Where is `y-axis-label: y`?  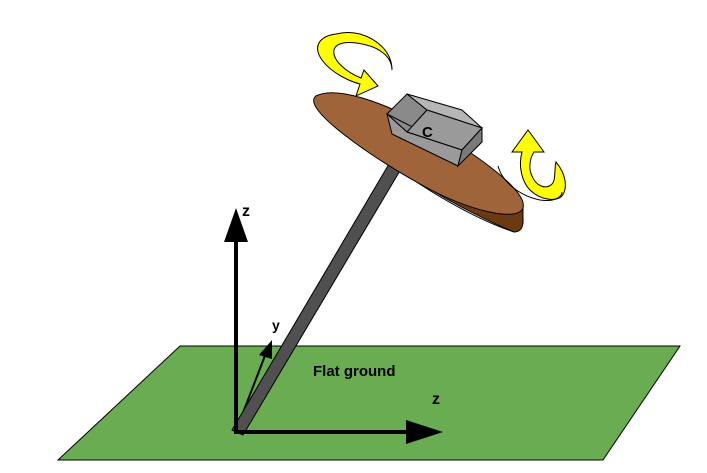
y-axis-label: y is located at coordinates (276, 325).